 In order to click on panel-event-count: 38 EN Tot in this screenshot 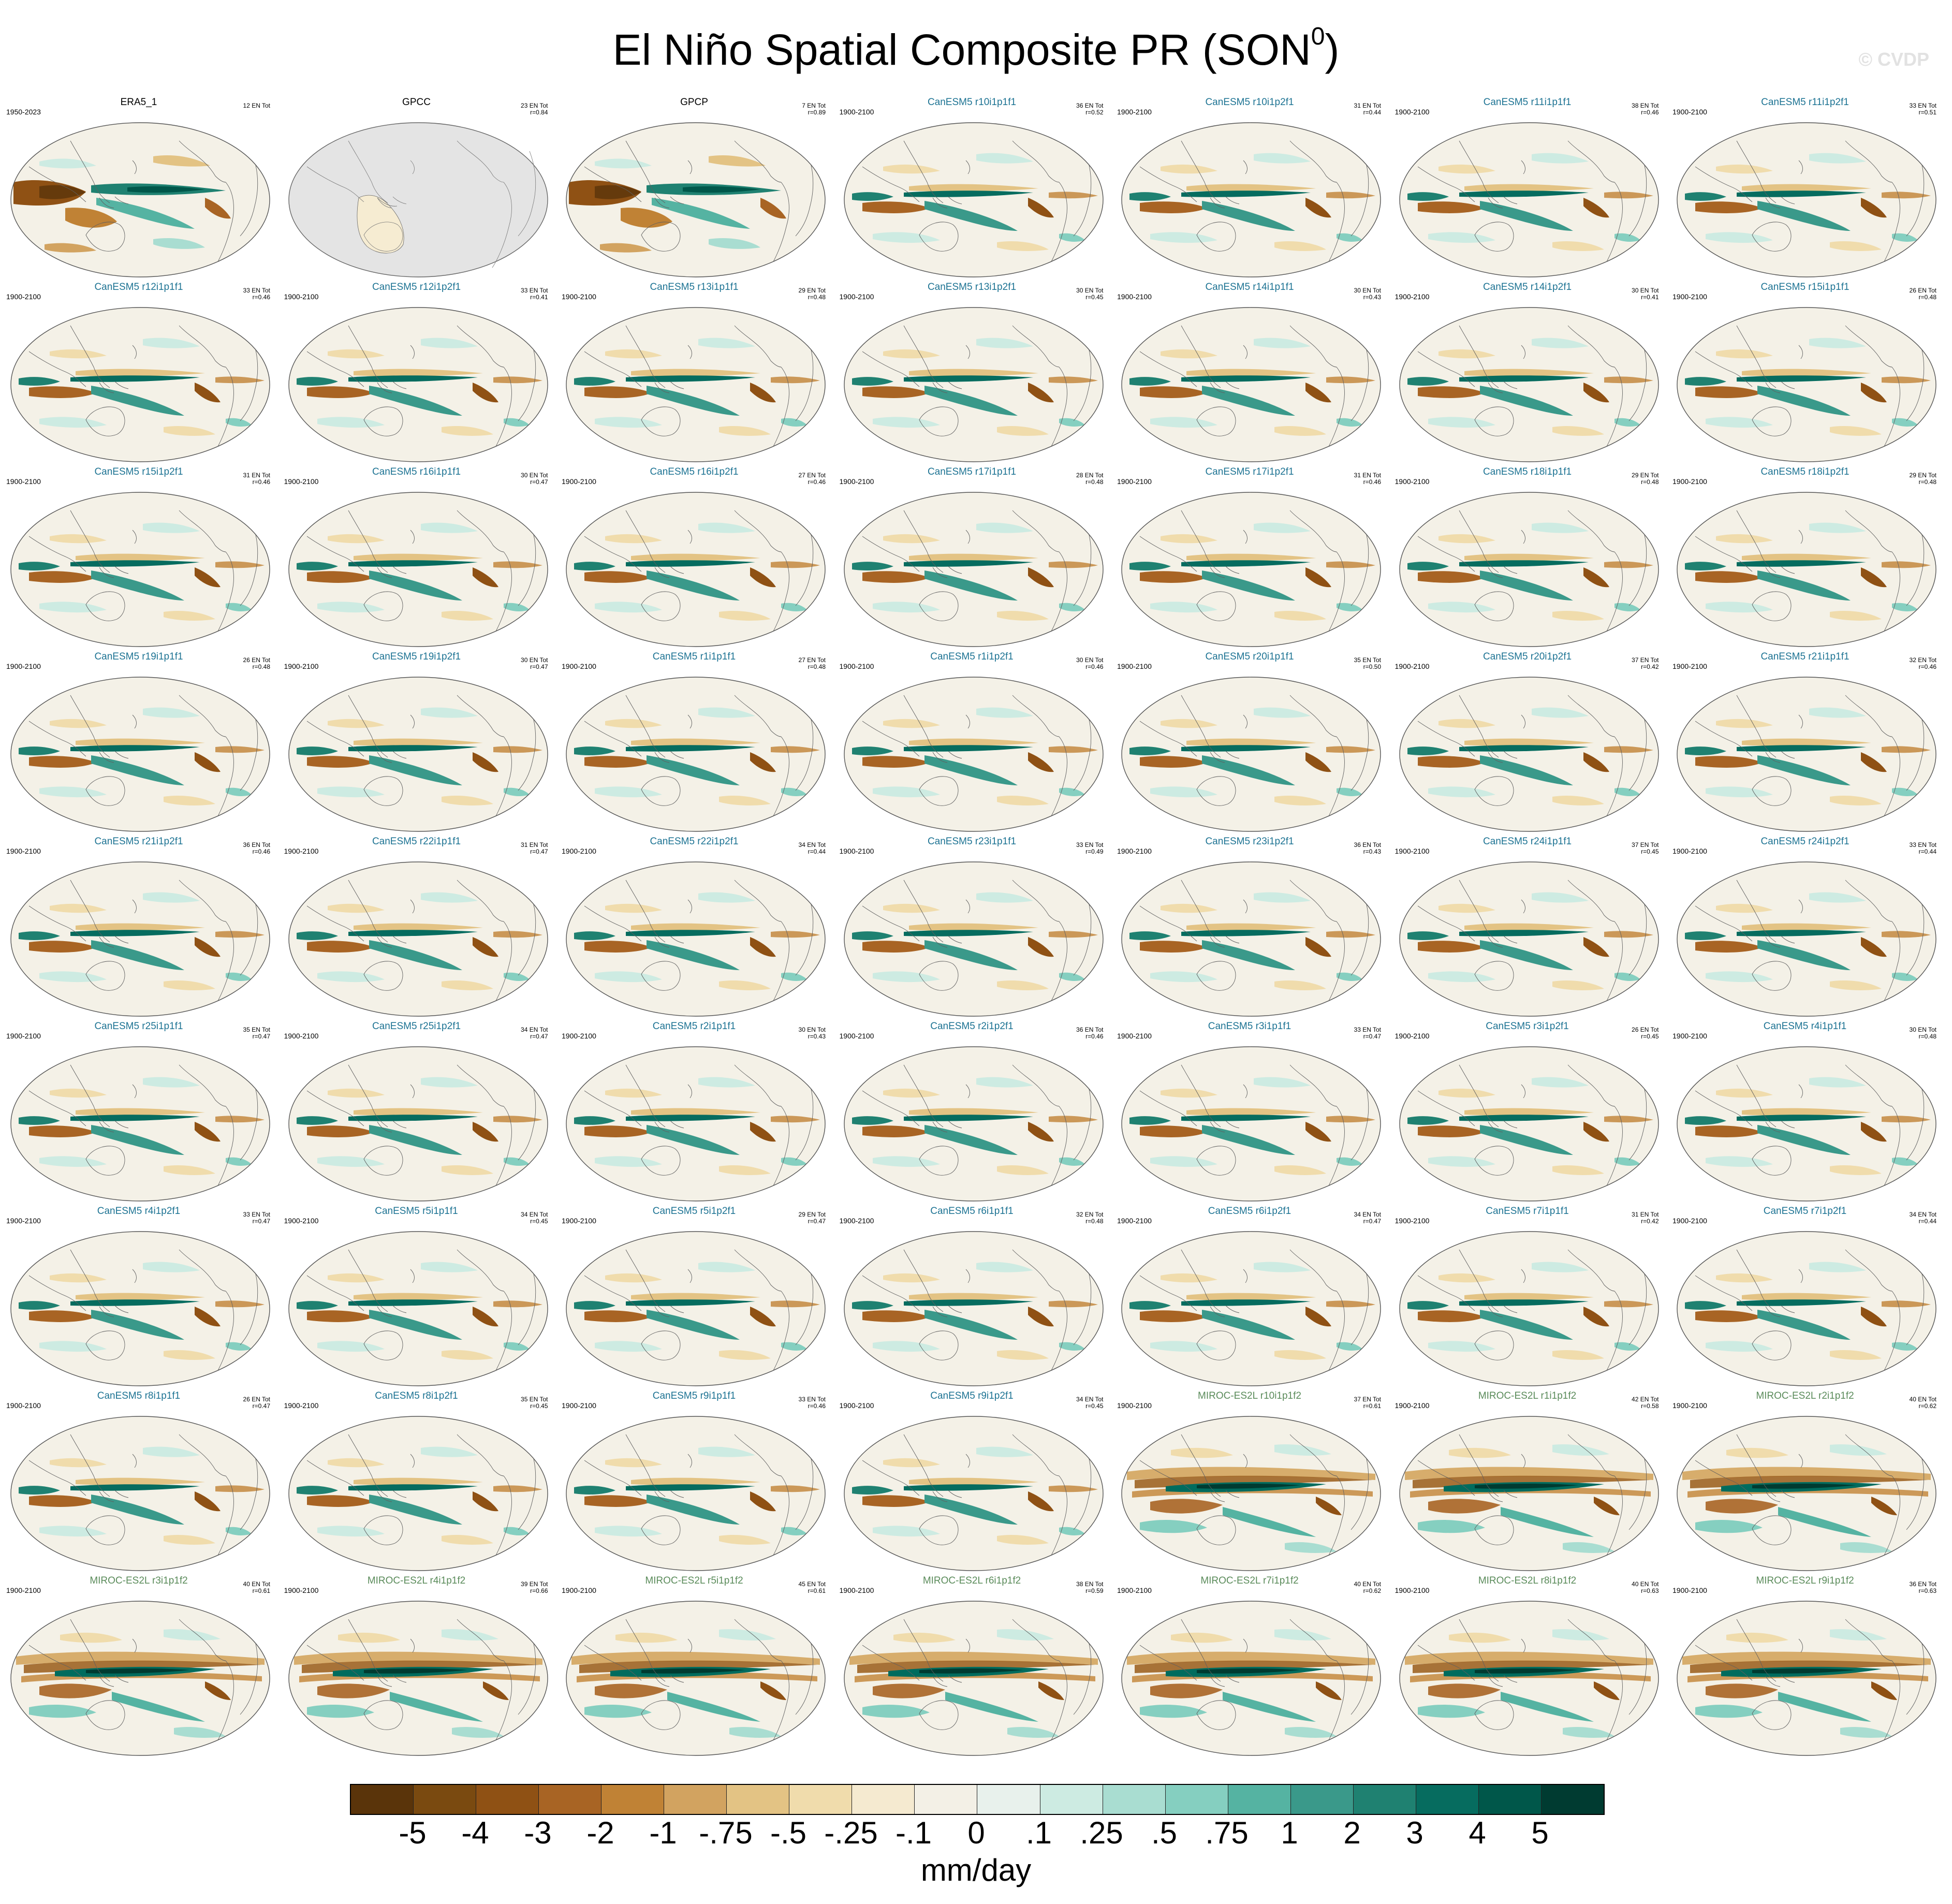, I will do `click(1646, 105)`.